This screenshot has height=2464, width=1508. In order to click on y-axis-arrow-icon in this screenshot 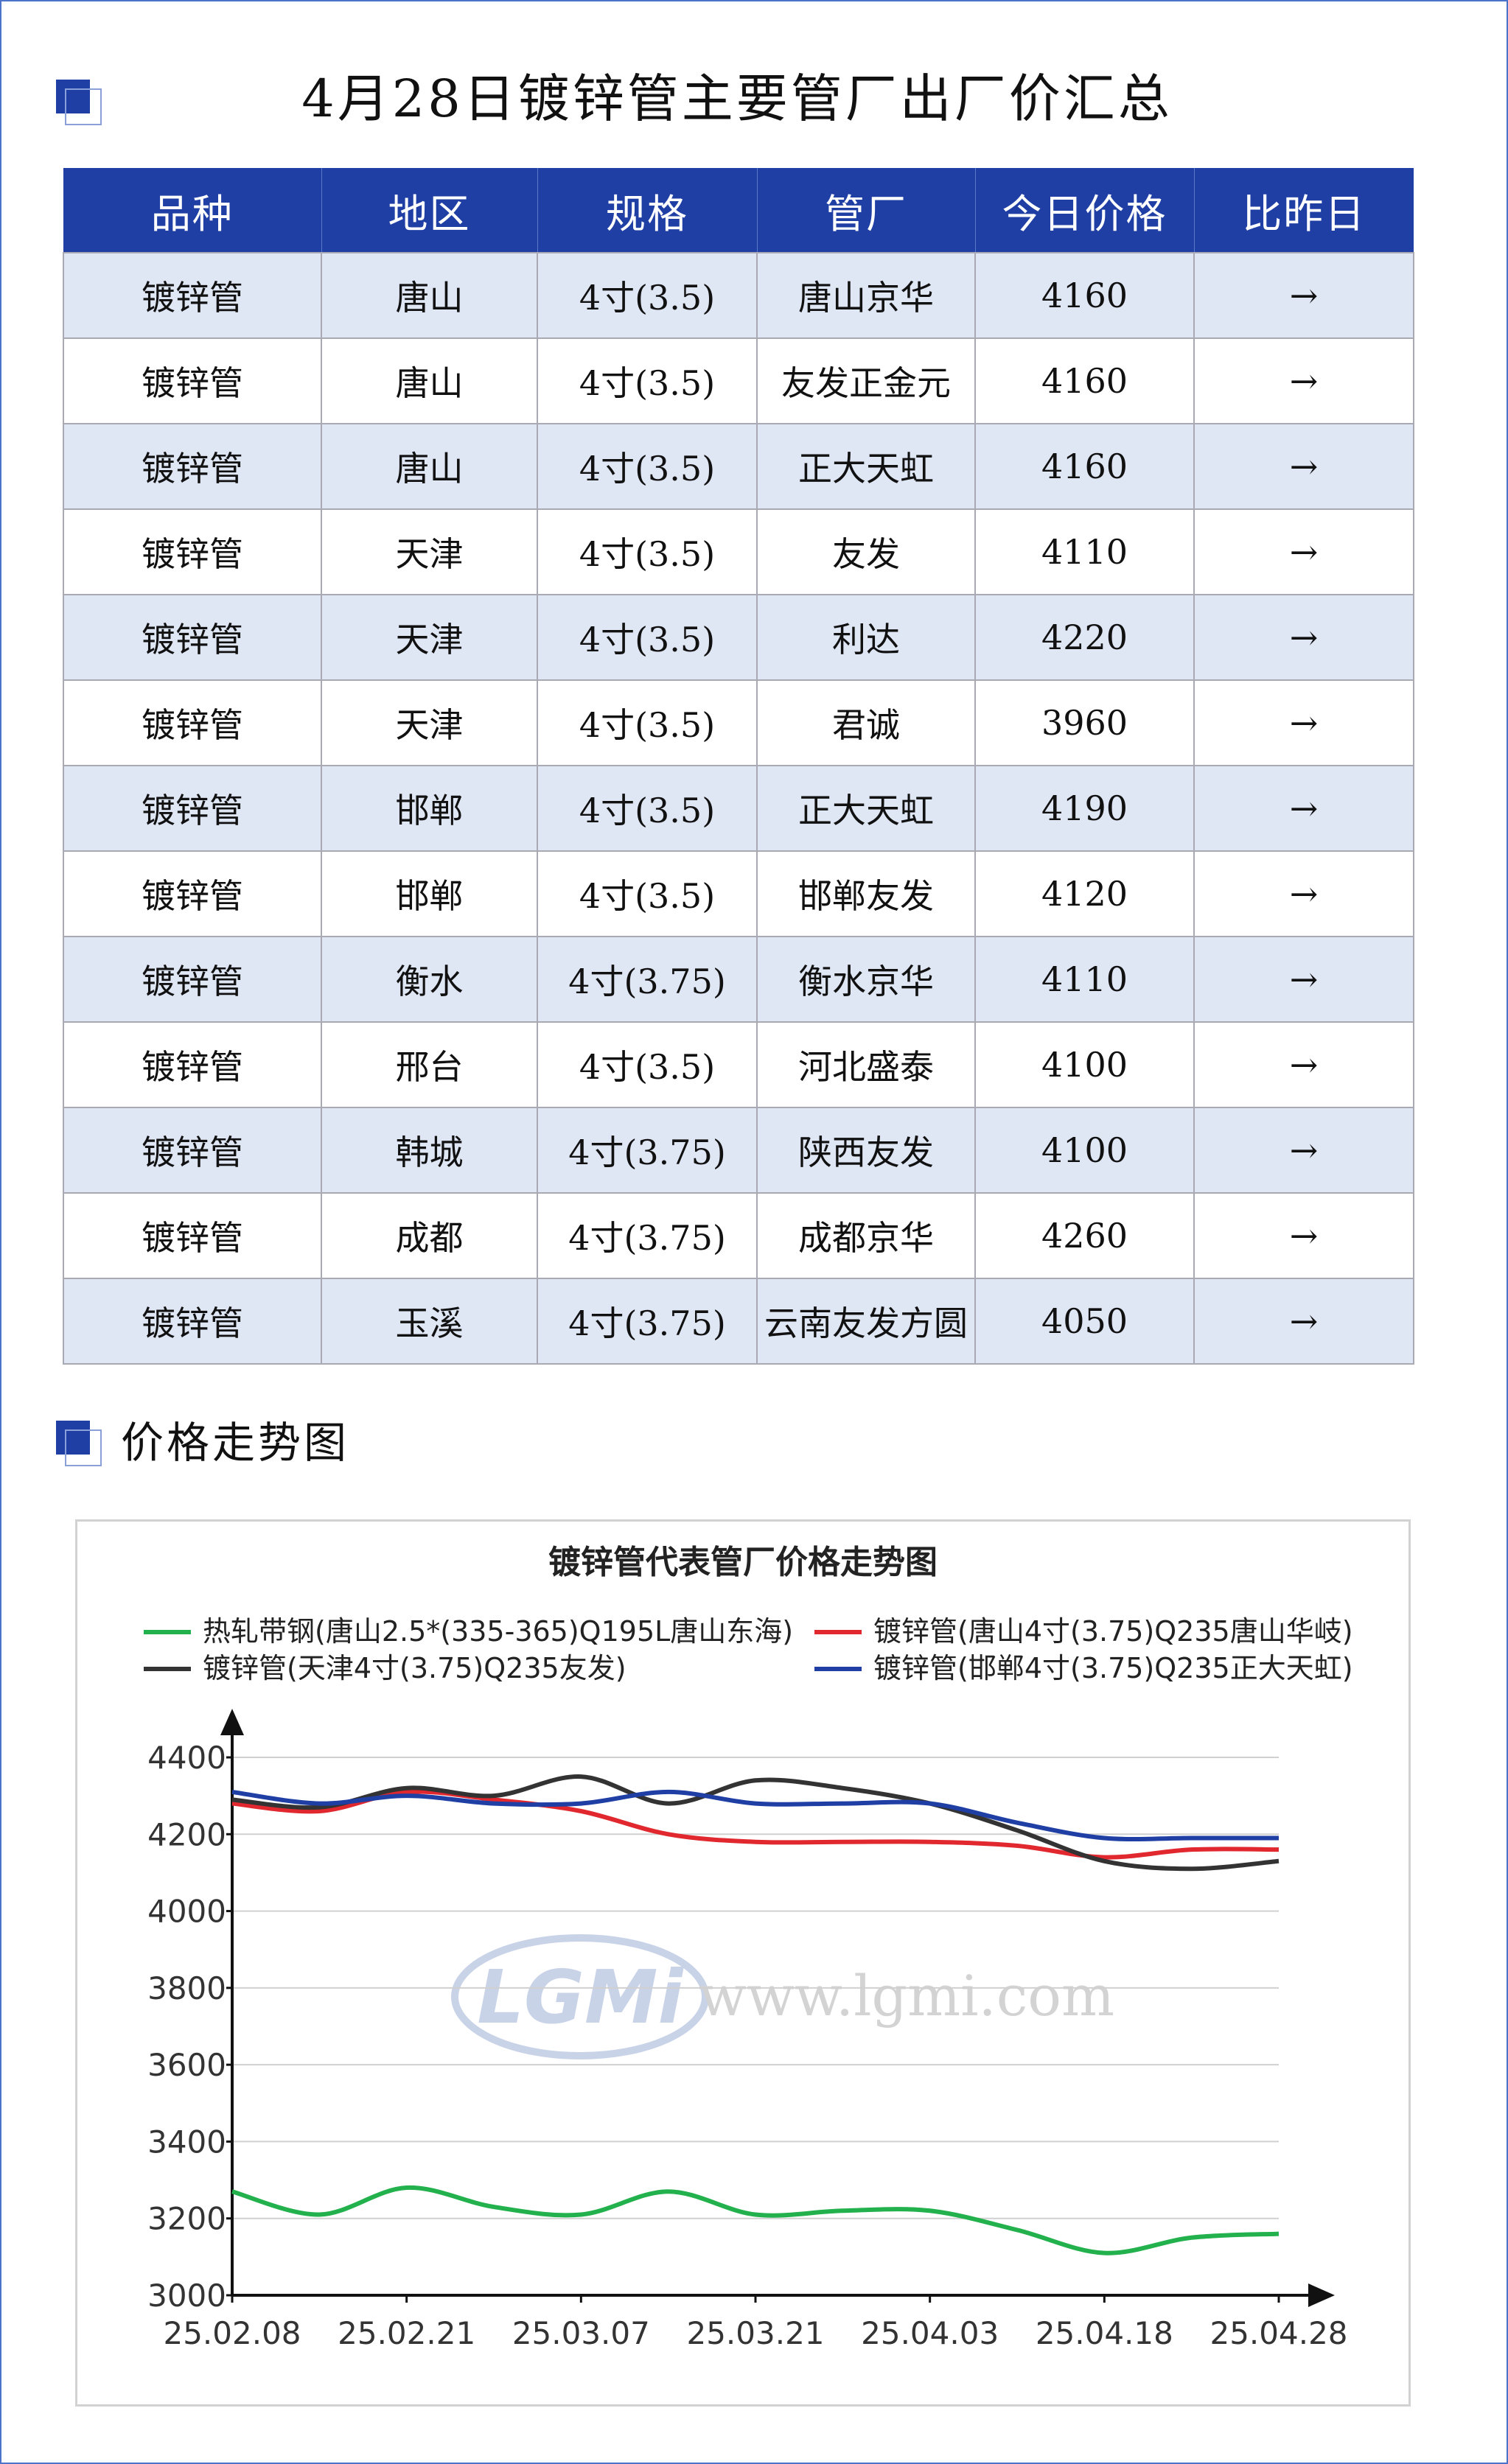, I will do `click(232, 1722)`.